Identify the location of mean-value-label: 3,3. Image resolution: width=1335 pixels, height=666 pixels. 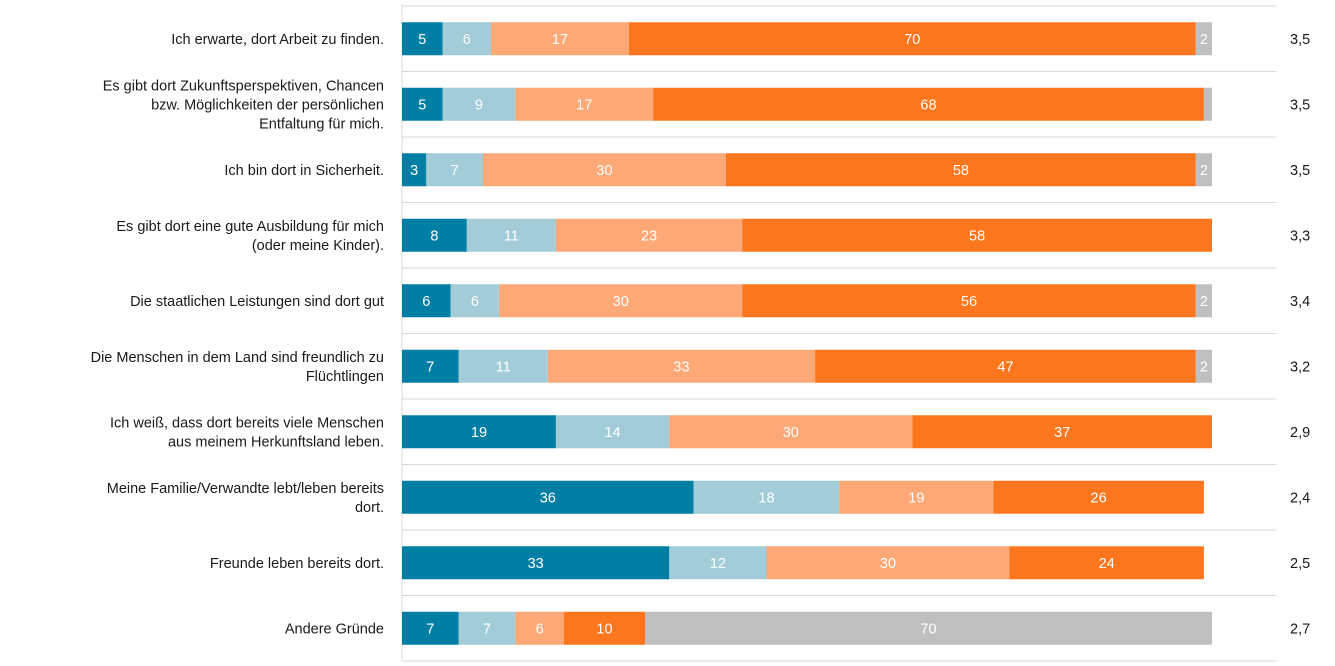
(1300, 236).